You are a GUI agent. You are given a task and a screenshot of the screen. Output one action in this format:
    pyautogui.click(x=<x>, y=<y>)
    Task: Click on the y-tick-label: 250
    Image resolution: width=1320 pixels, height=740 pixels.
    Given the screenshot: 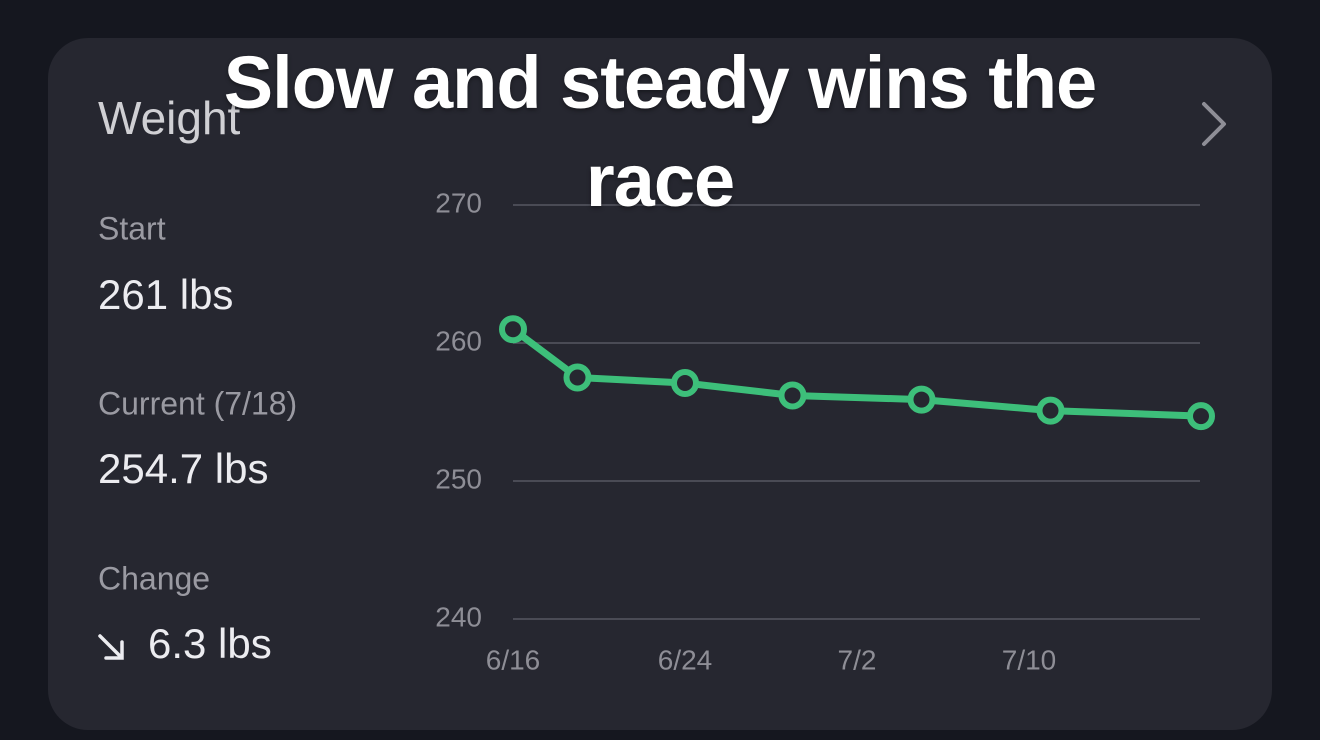 What is the action you would take?
    pyautogui.click(x=458, y=478)
    